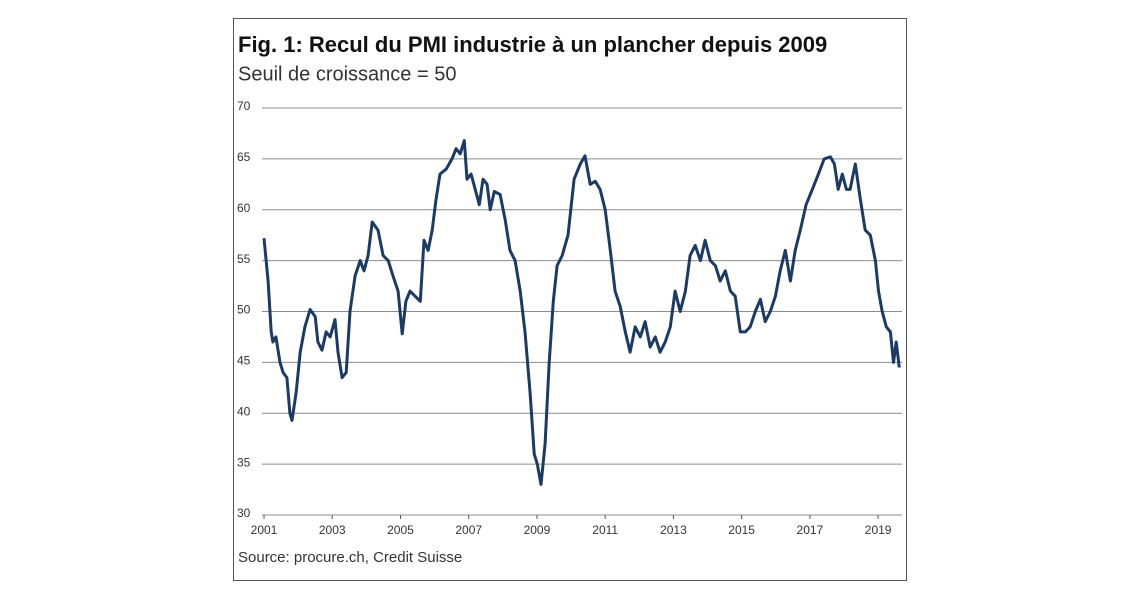  I want to click on chart-subtitle: Seuil de croissance = 50, so click(347, 74).